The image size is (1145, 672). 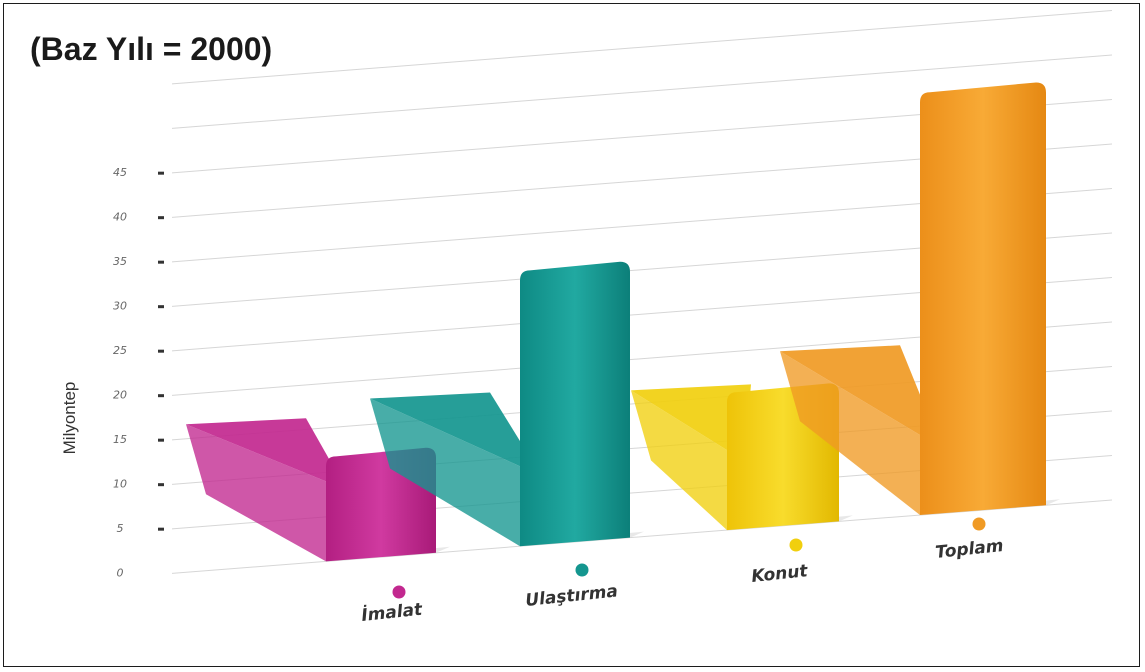 I want to click on y-tick-label: 30, so click(x=120, y=305).